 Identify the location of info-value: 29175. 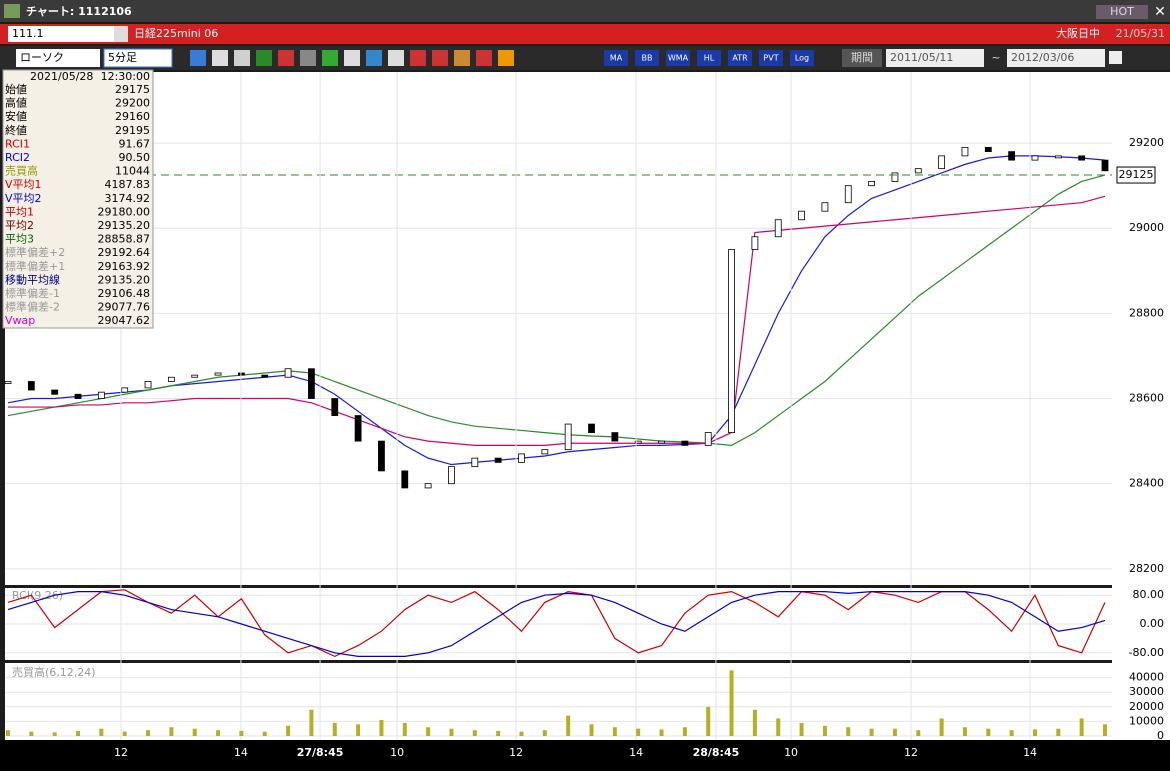
(132, 89).